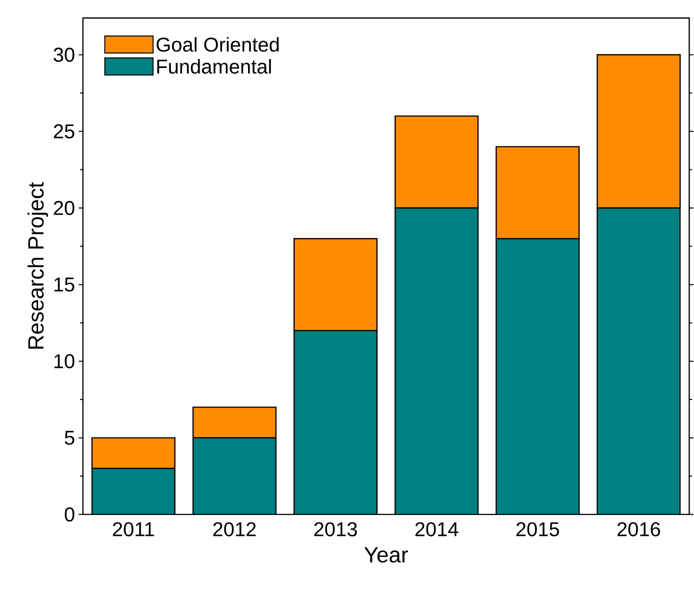 The image size is (694, 589). Describe the element at coordinates (538, 529) in the screenshot. I see `x-tick-label: 2015` at that location.